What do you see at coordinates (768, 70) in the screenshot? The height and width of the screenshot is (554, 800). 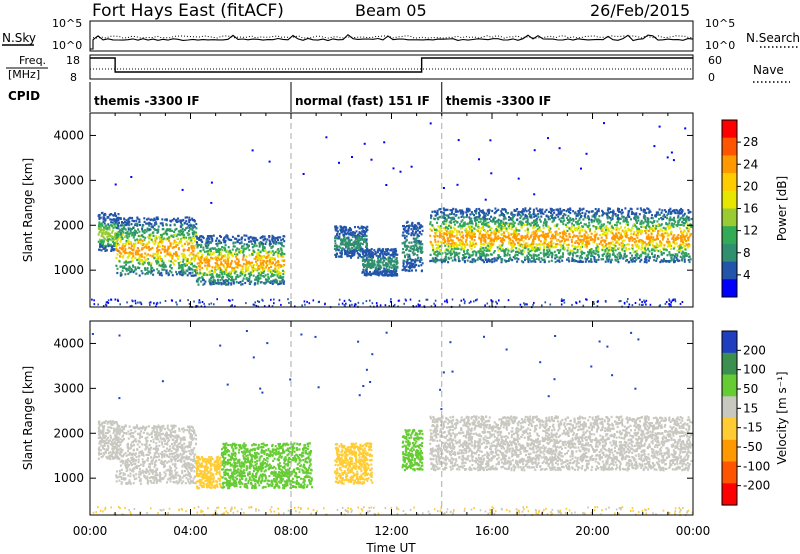 I see `nave-label: Nave` at bounding box center [768, 70].